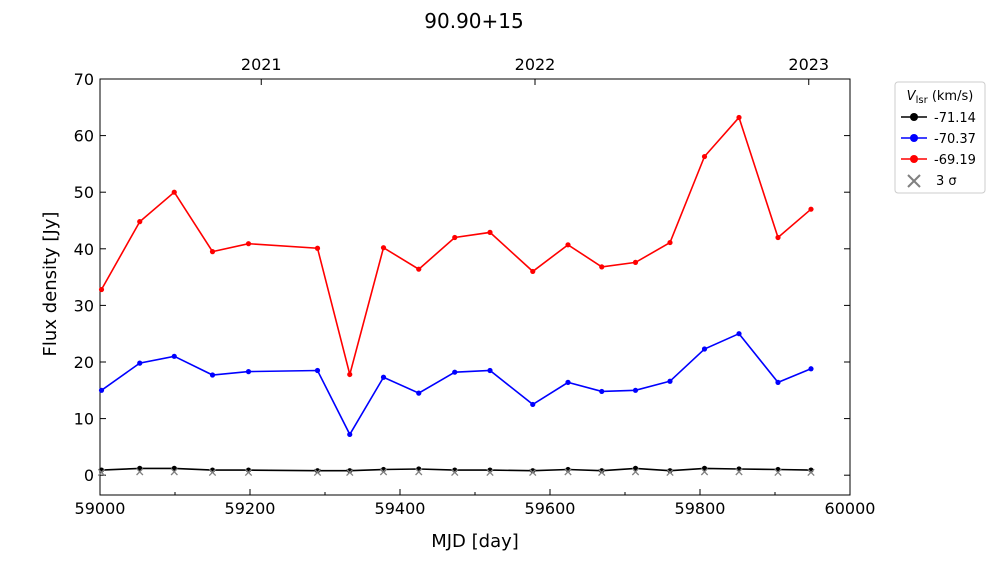 The image size is (1000, 562). I want to click on y-tick-label: 20, so click(84, 362).